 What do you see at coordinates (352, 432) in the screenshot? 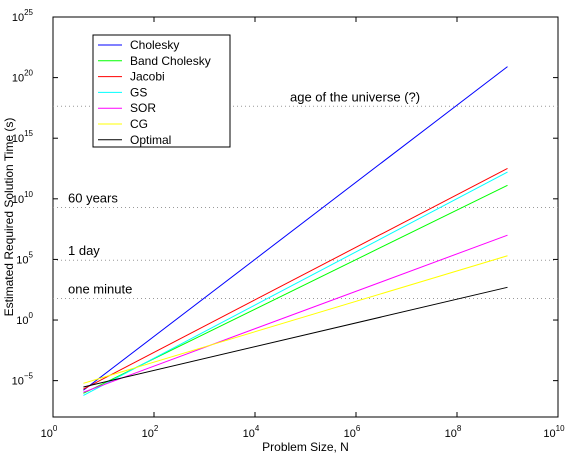
I see `tick-label: 10⁶` at bounding box center [352, 432].